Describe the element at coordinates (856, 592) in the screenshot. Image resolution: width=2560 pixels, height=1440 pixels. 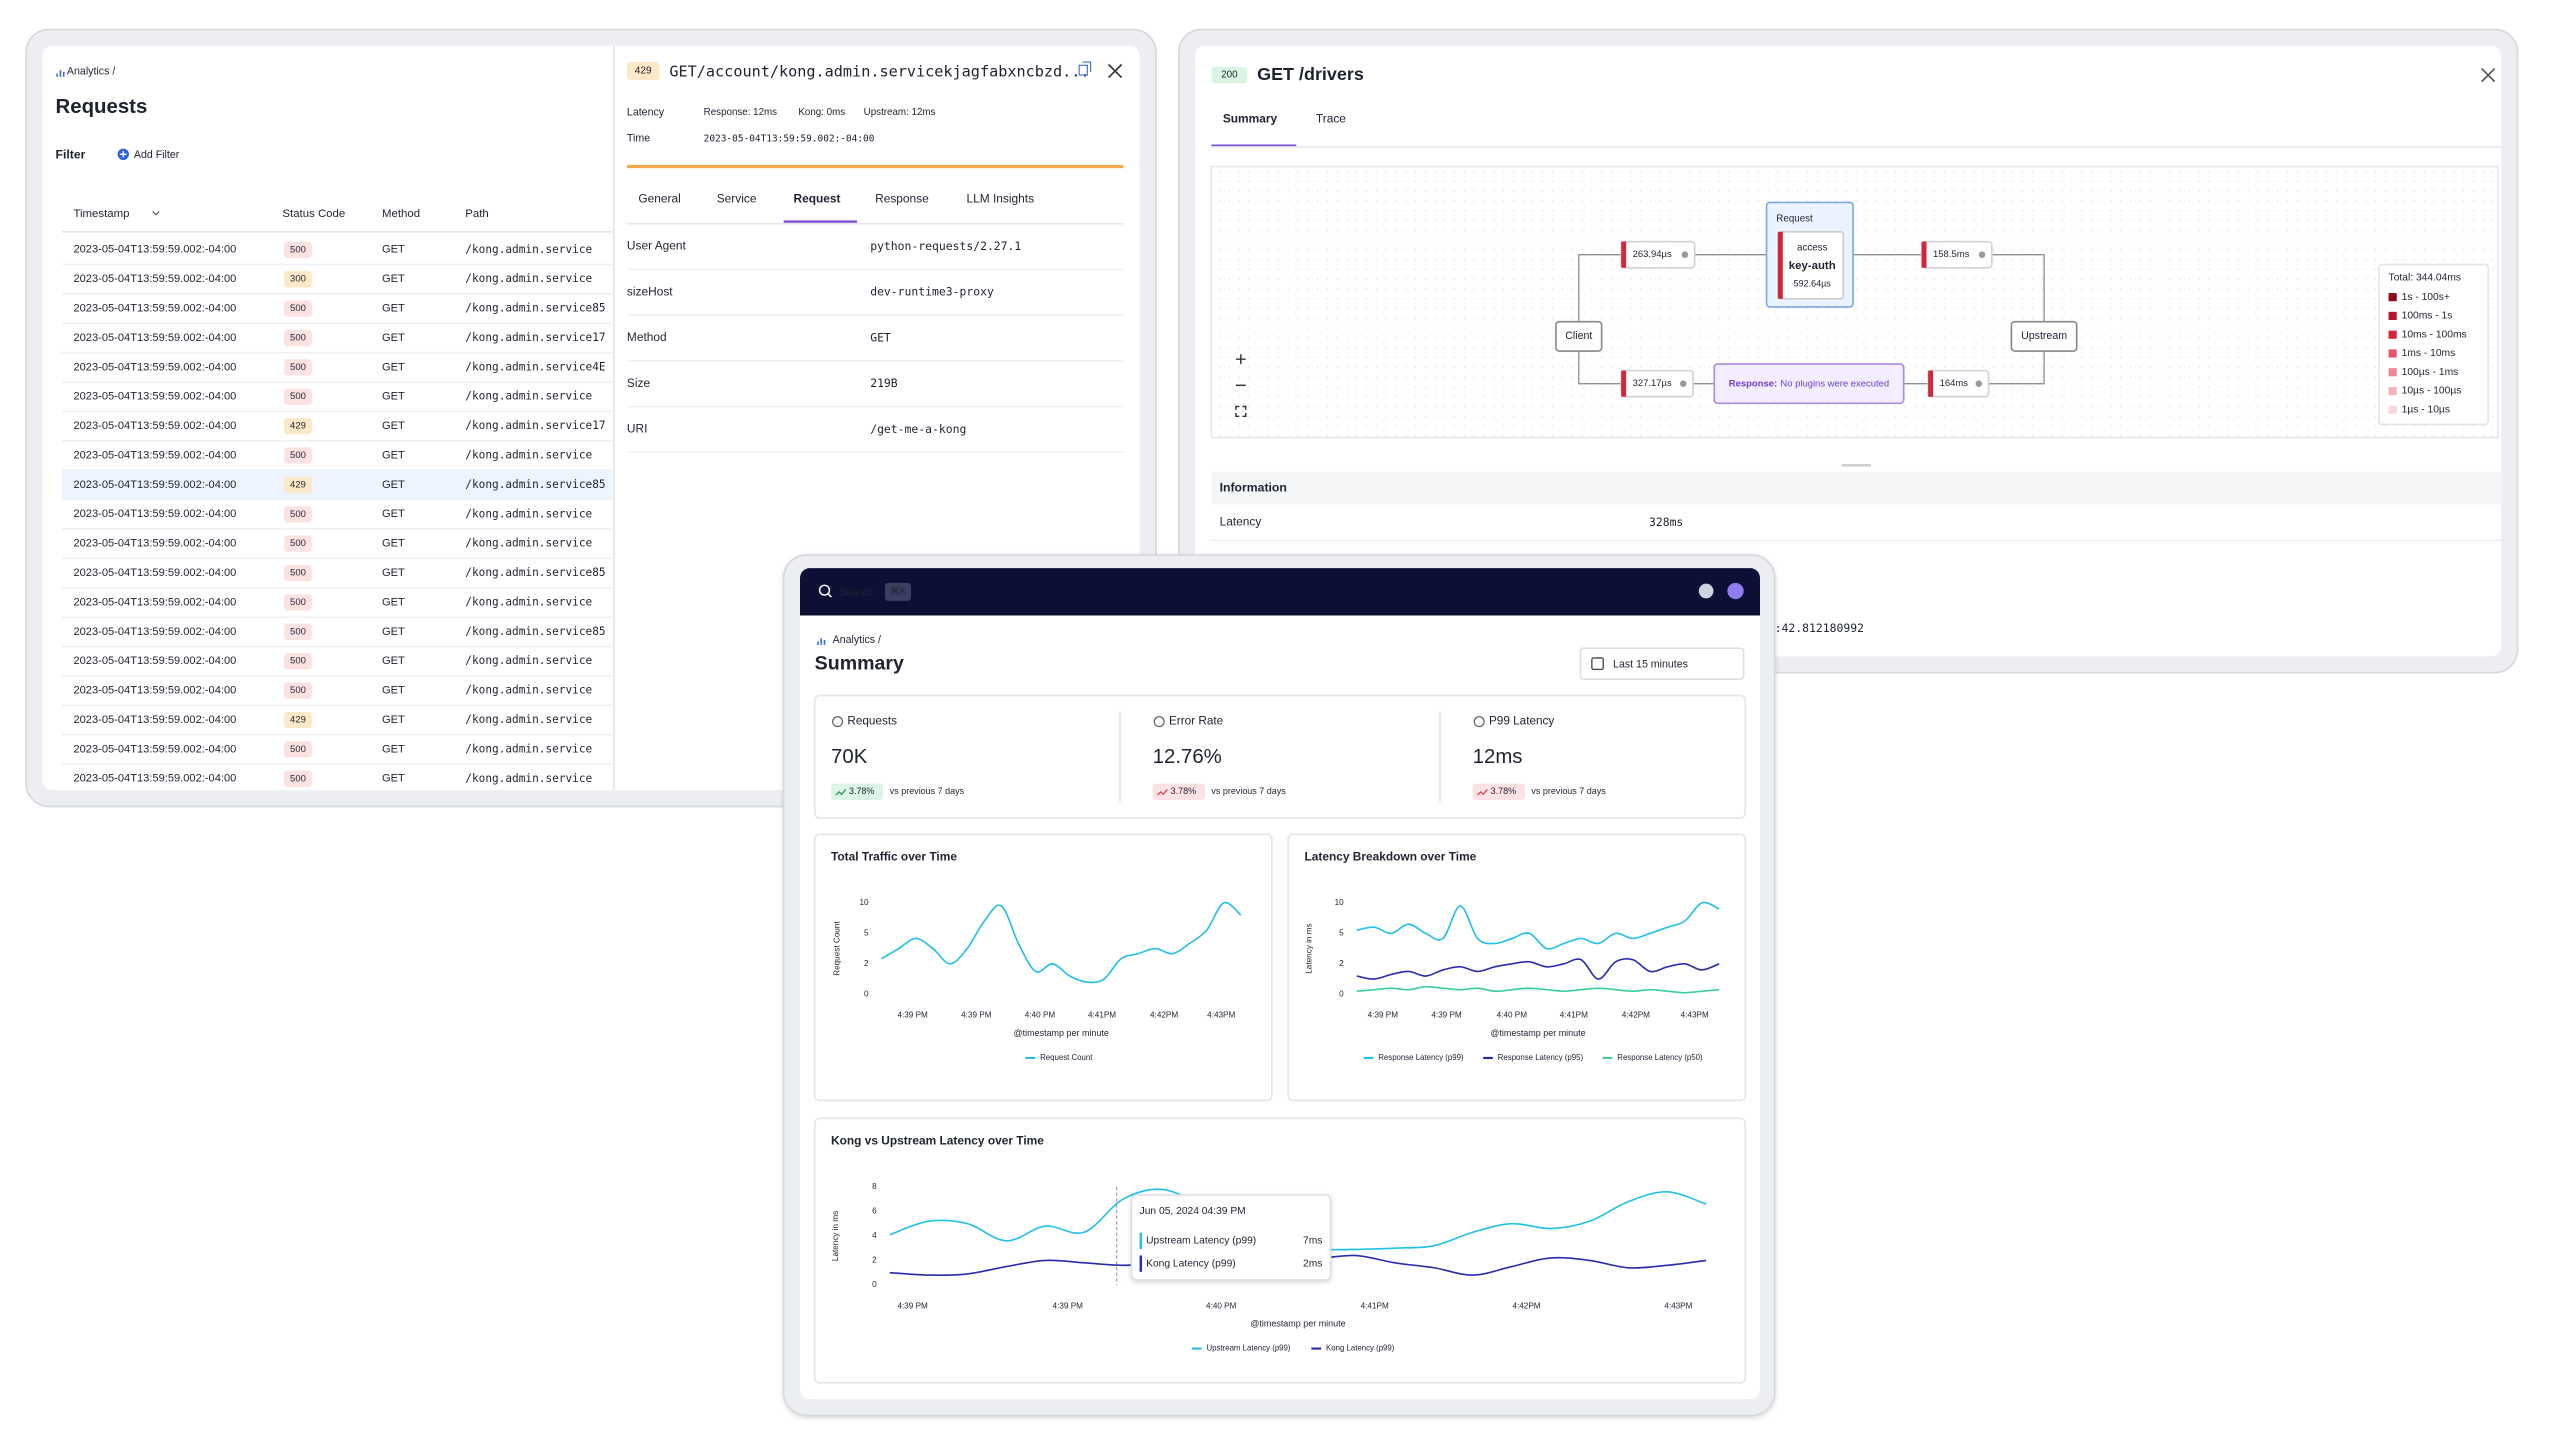
I see `search-input: Search` at that location.